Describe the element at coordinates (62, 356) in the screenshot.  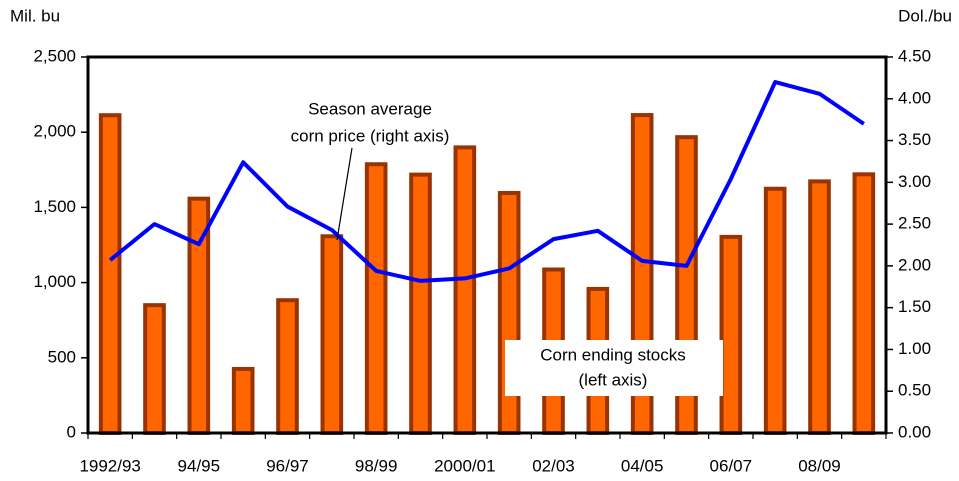
I see `y-tick-label: 500` at that location.